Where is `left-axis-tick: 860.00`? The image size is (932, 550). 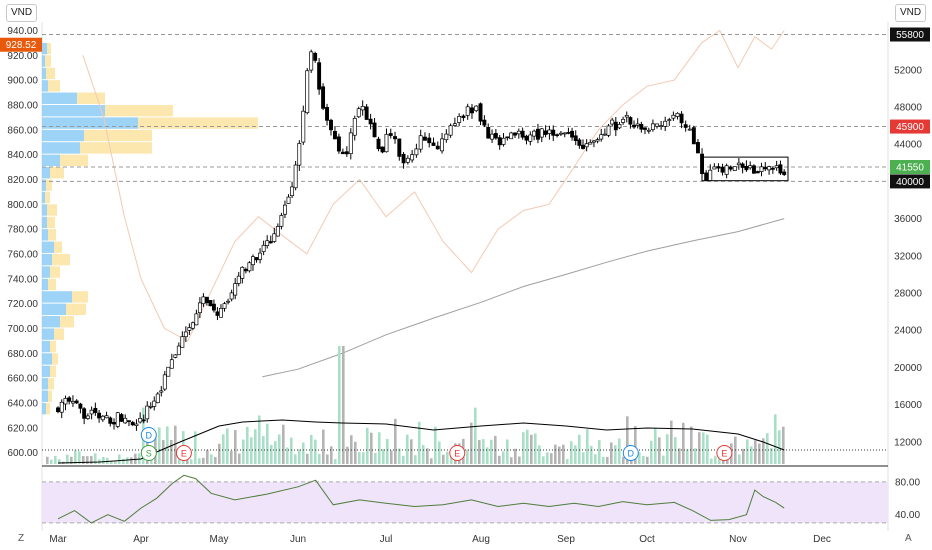 left-axis-tick: 860.00 is located at coordinates (22, 130).